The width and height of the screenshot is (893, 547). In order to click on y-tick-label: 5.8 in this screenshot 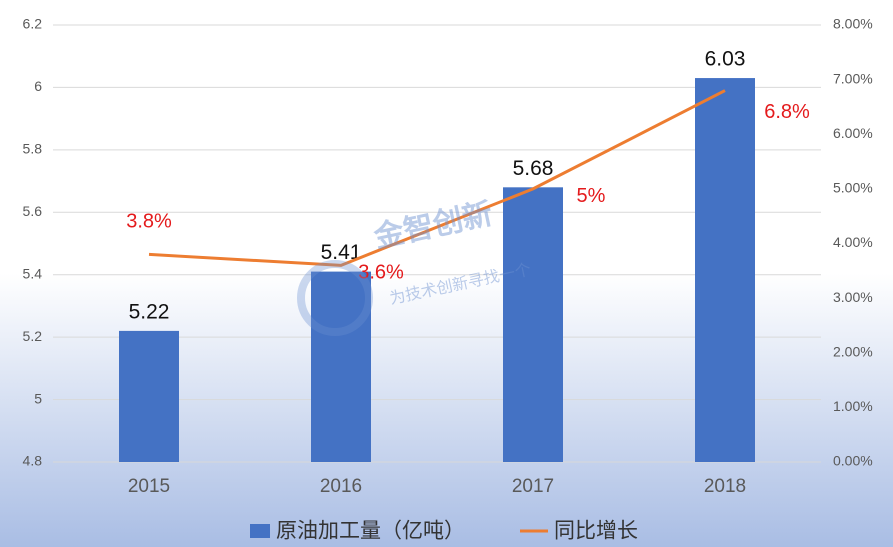, I will do `click(33, 149)`.